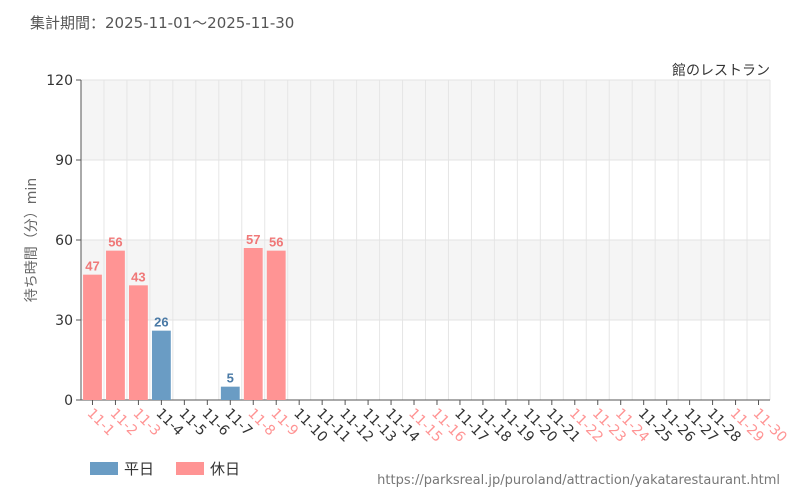  I want to click on legend-label-holiday: 休日, so click(225, 469).